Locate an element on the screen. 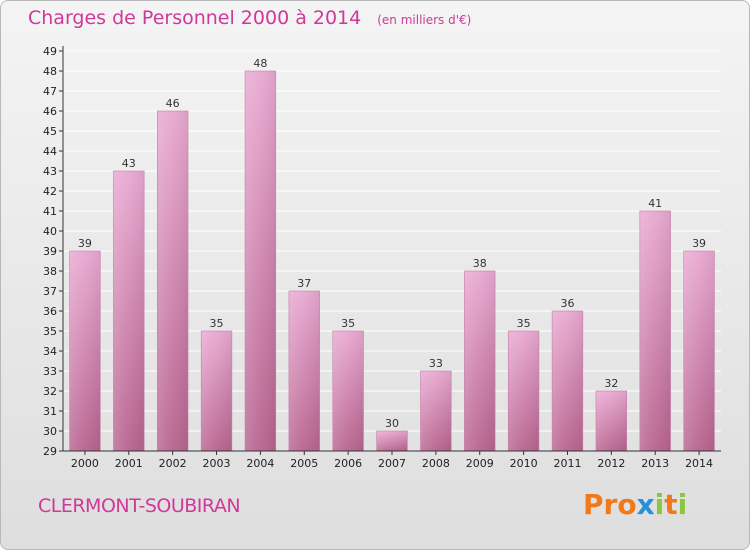 This screenshot has height=550, width=750. logo-letter: t is located at coordinates (671, 504).